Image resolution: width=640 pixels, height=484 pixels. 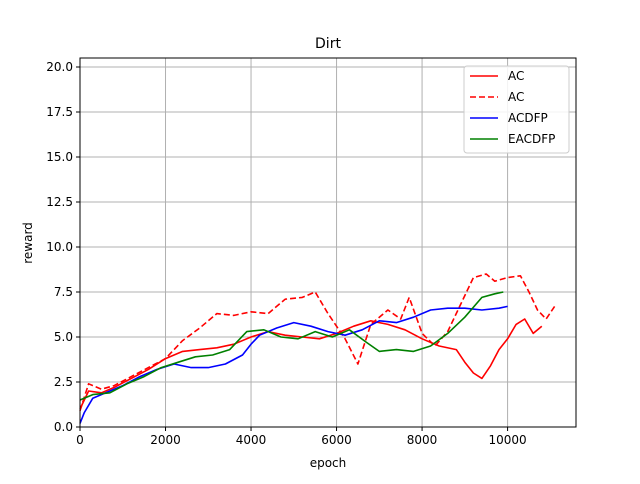 I want to click on legend-box, so click(x=516, y=109).